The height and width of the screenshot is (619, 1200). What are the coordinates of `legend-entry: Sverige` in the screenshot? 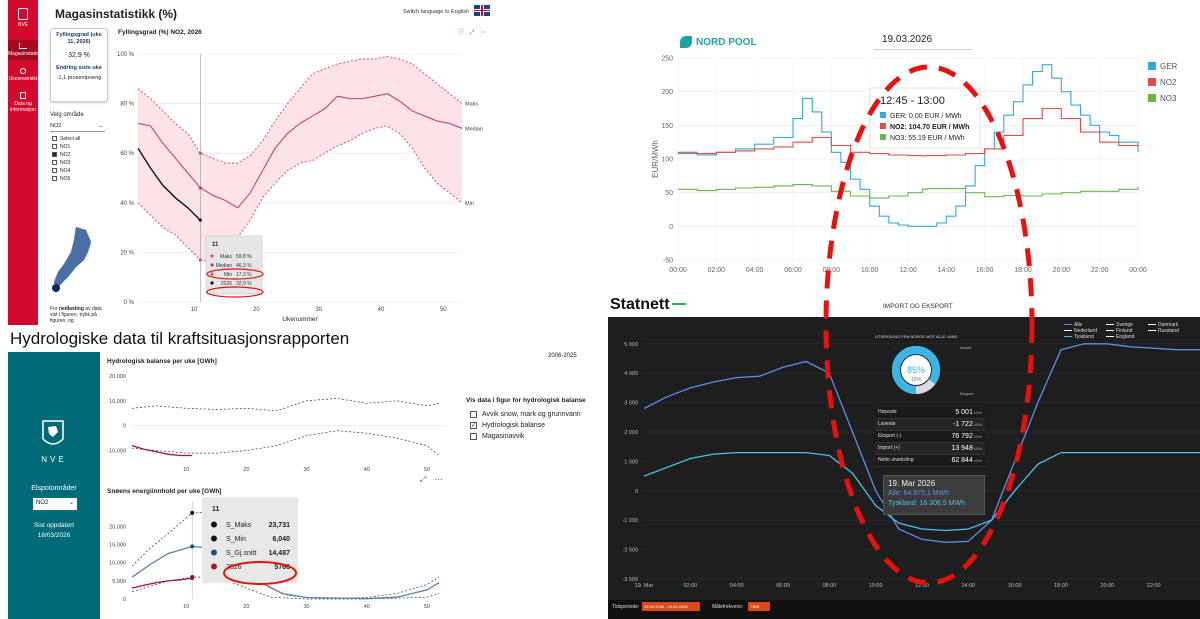 It's located at (1127, 325).